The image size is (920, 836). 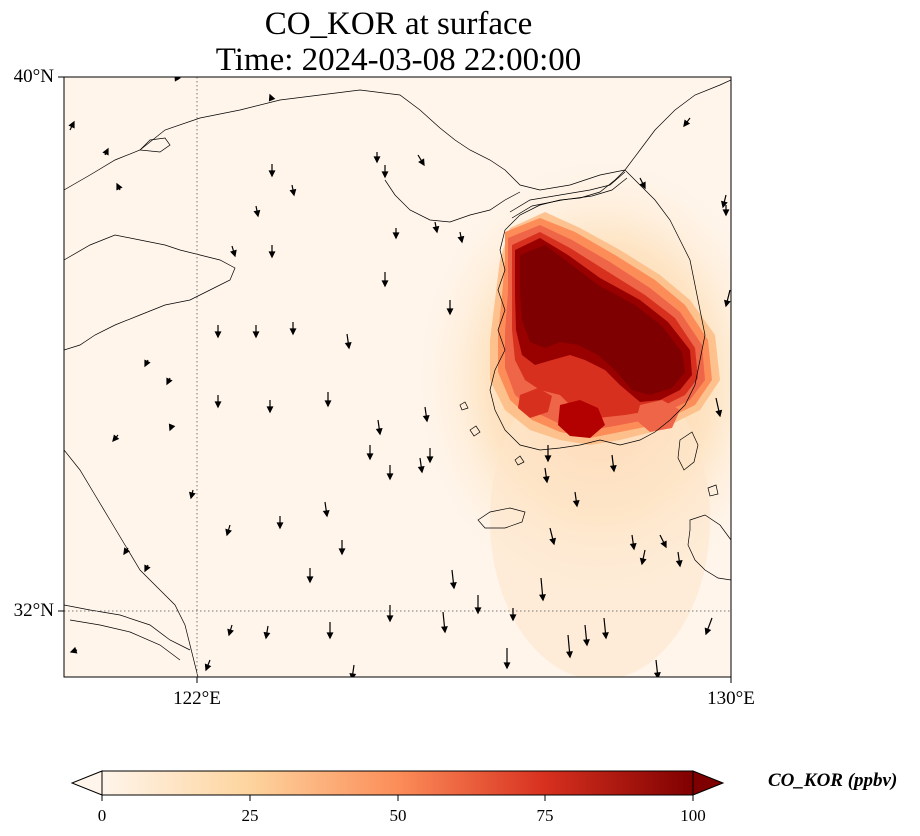 I want to click on colorbar-tick-50: 50, so click(x=398, y=815).